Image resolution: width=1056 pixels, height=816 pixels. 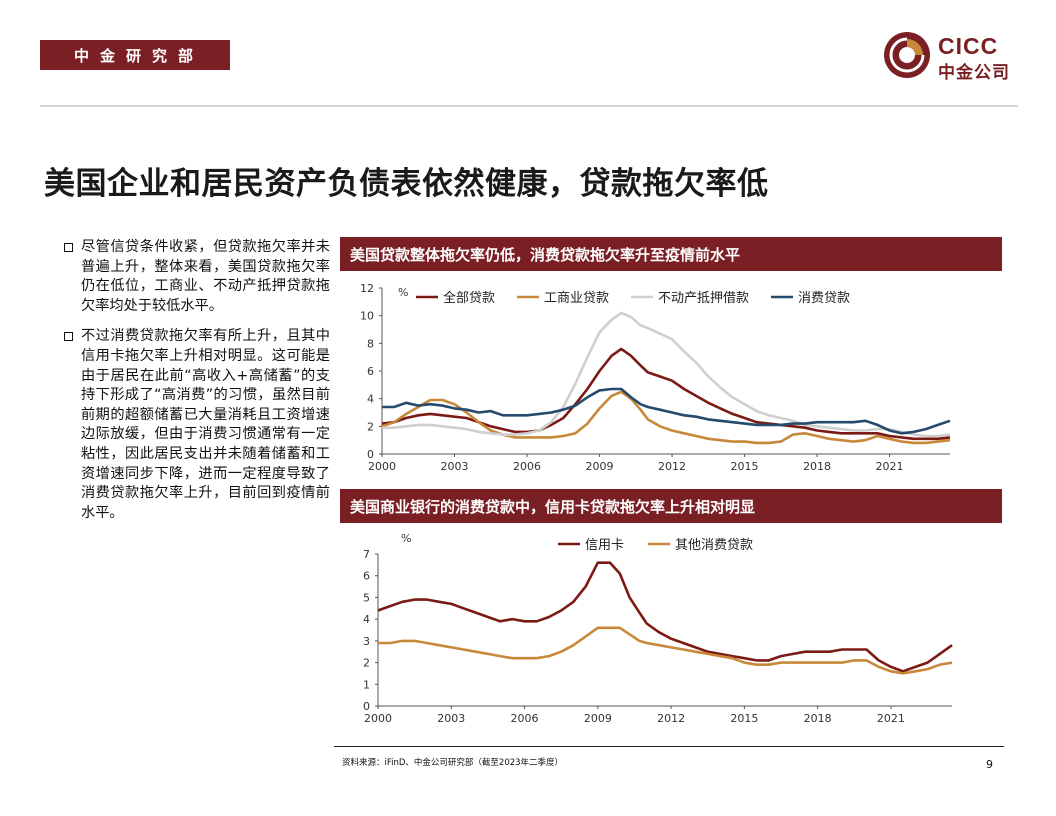 What do you see at coordinates (974, 73) in the screenshot?
I see `logo-text-cn: 中金公司` at bounding box center [974, 73].